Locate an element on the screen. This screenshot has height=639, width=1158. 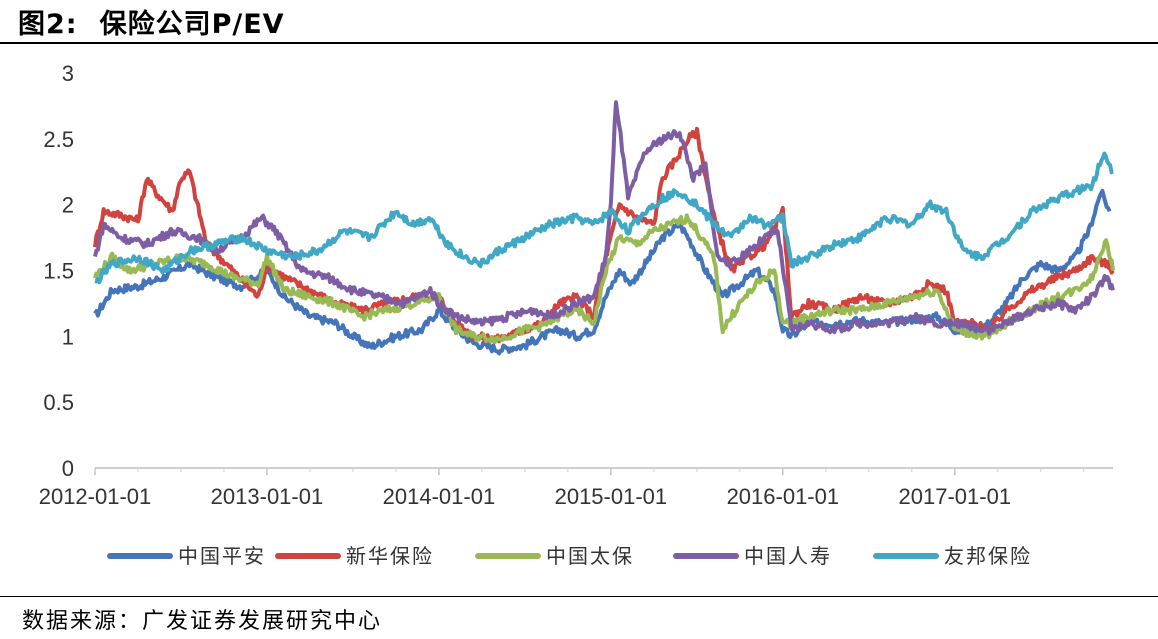
x-tick-label: 2015-01-01 is located at coordinates (611, 496).